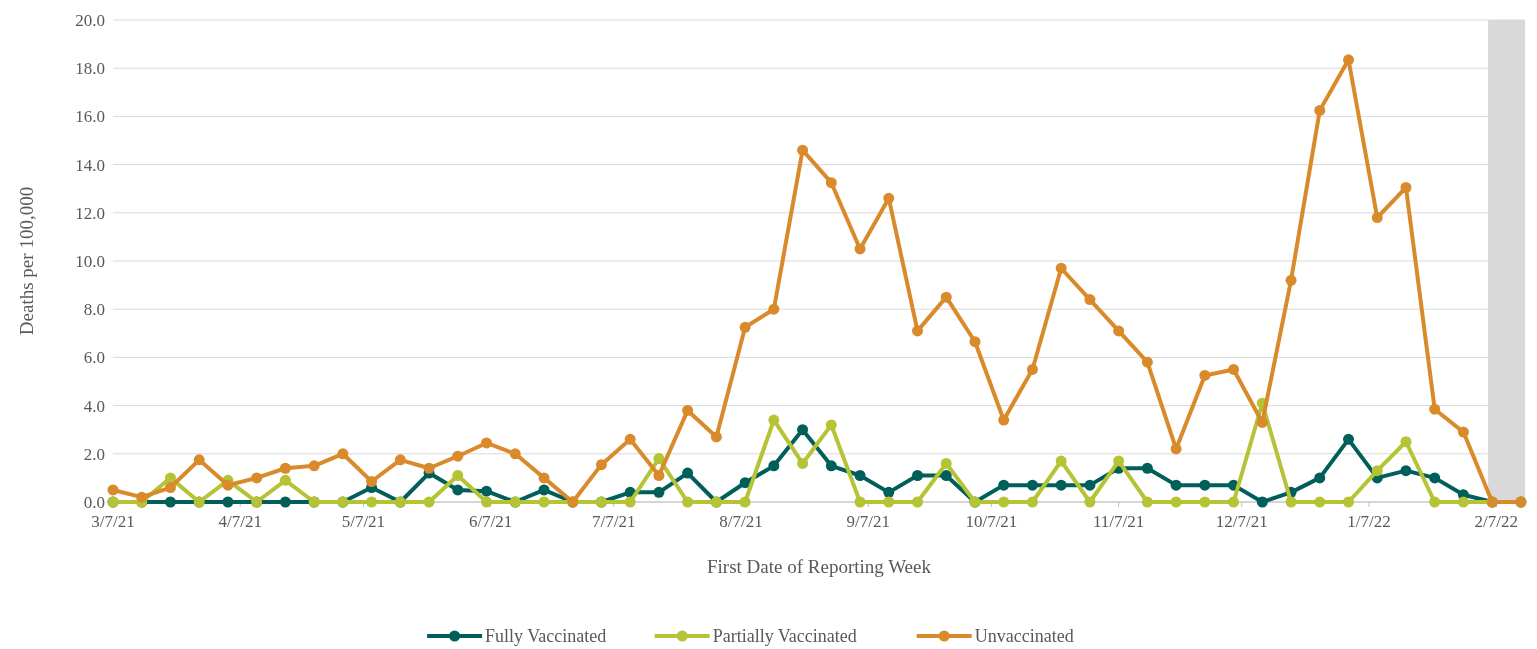 Image resolution: width=1537 pixels, height=649 pixels. I want to click on y-tick-label: 20.0, so click(90, 20).